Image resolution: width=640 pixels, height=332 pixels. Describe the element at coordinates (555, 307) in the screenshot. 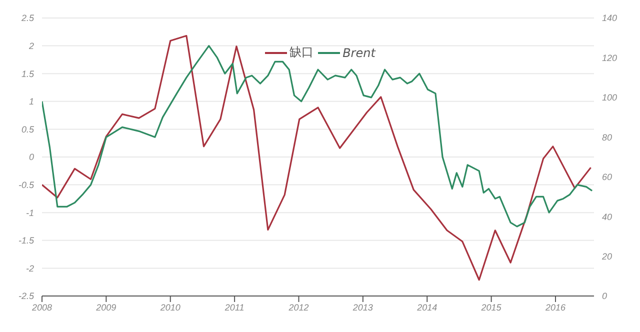

I see `x-tick-label: 2016` at that location.